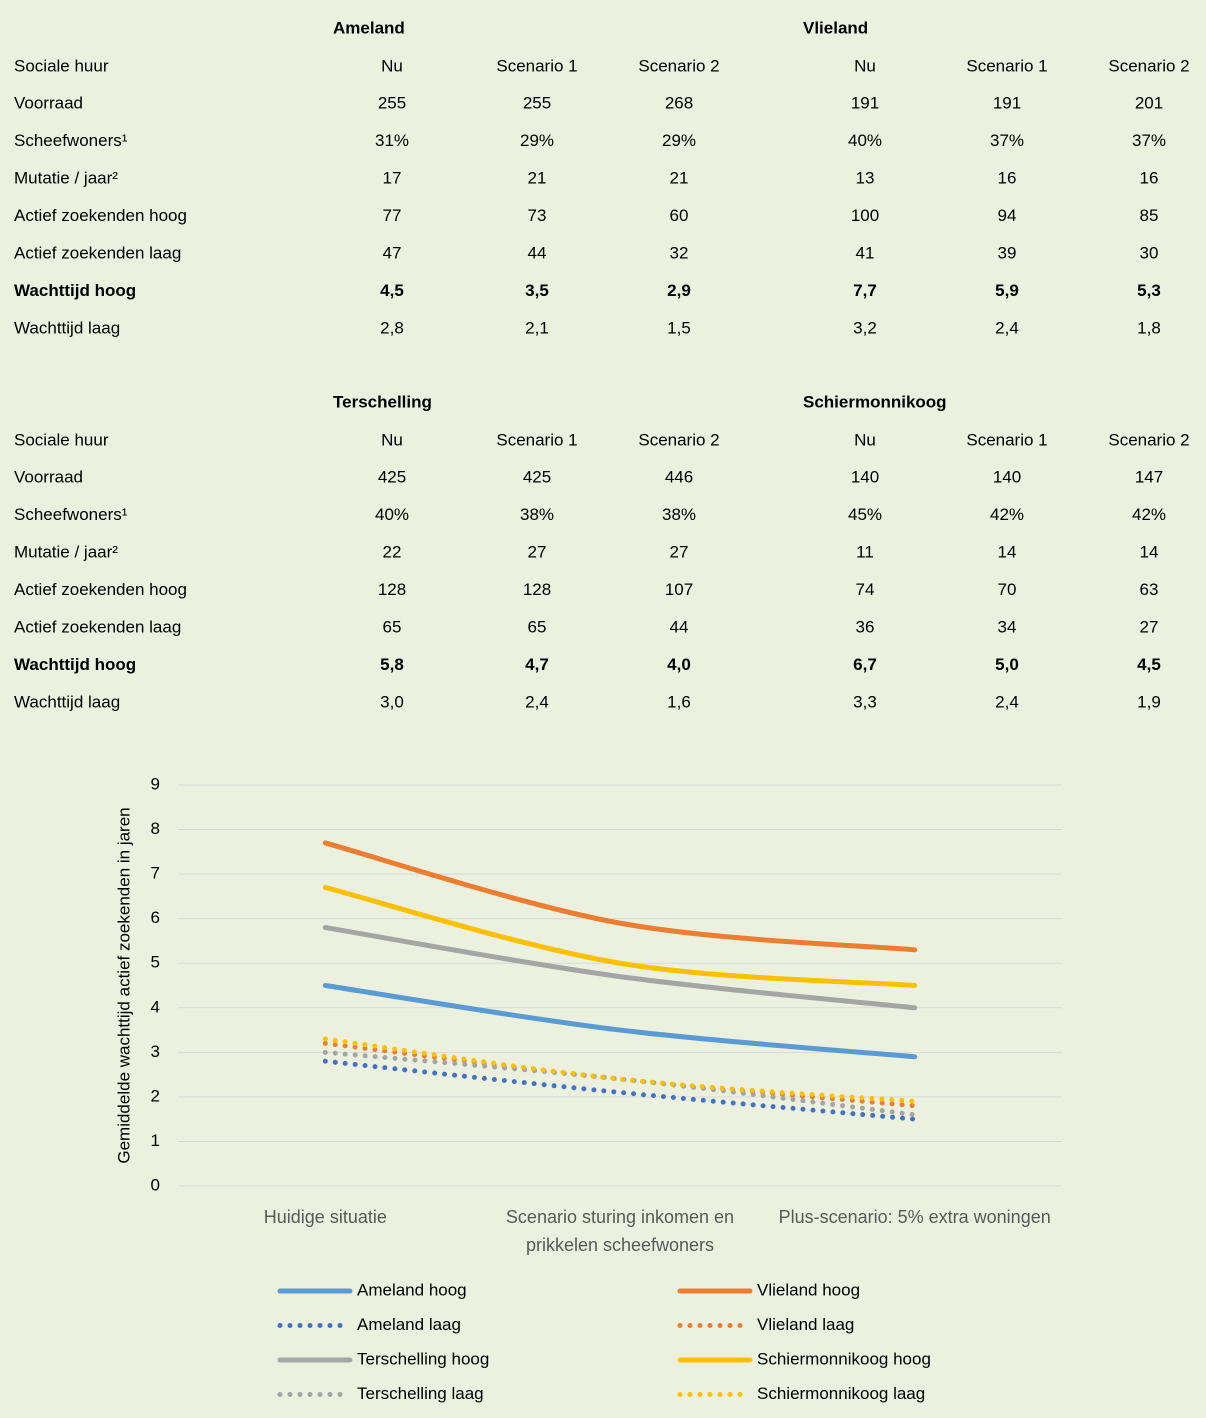 The width and height of the screenshot is (1206, 1418). Describe the element at coordinates (369, 27) in the screenshot. I see `group-header: Ameland` at that location.